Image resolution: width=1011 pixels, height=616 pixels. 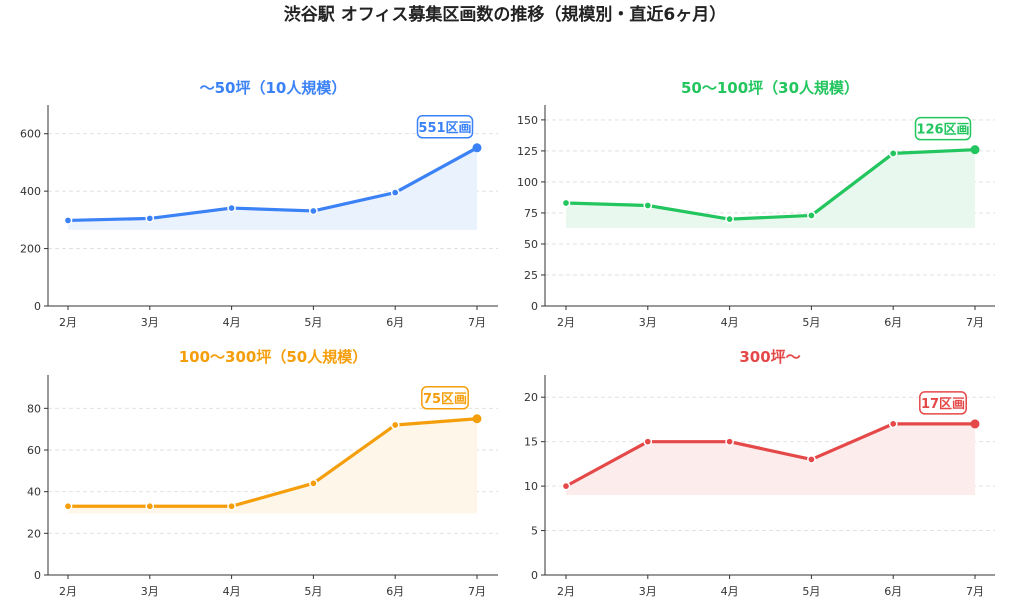 I want to click on y-tick-label: 40, so click(x=34, y=492).